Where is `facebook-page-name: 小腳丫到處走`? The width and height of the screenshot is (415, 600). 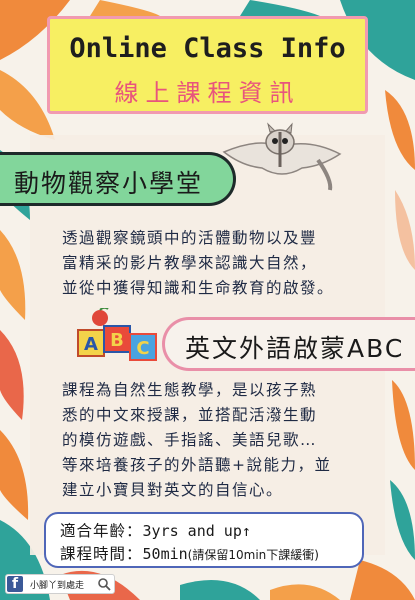
facebook-page-name: 小腳丫到處走 is located at coordinates (57, 586).